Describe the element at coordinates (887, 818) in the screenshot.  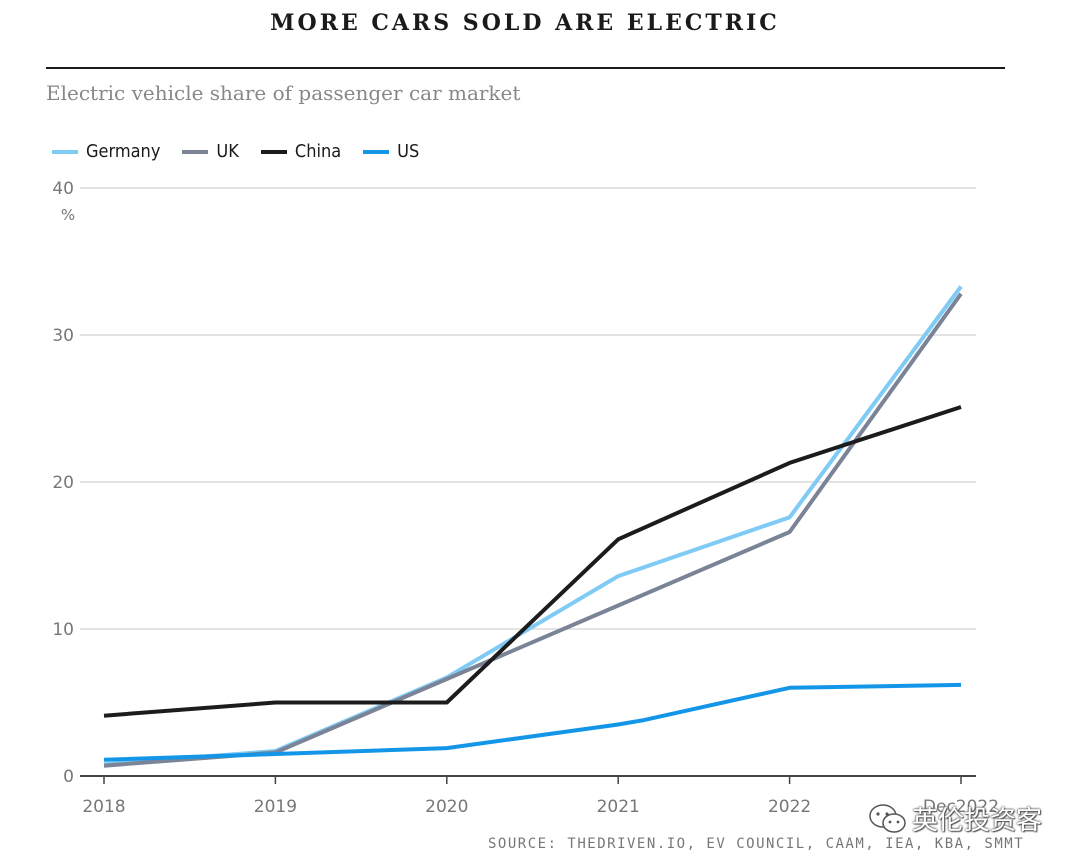
I see `wechat-icon` at that location.